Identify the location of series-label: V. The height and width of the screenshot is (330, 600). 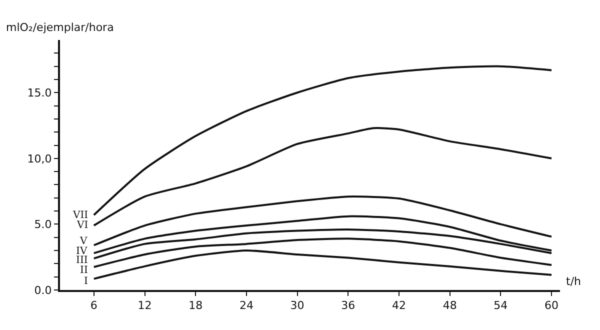
(83, 241).